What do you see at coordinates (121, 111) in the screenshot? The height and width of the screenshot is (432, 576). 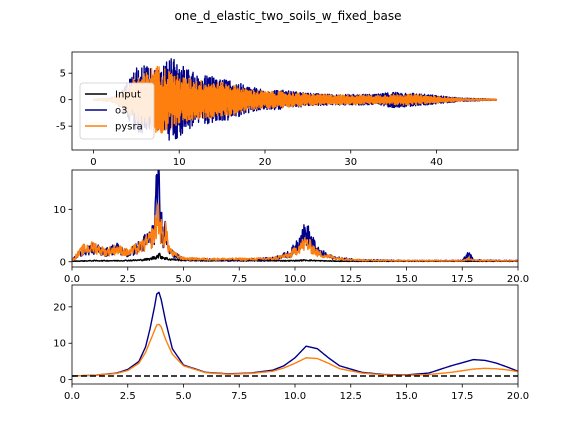 I see `legend-label-o3: o3` at bounding box center [121, 111].